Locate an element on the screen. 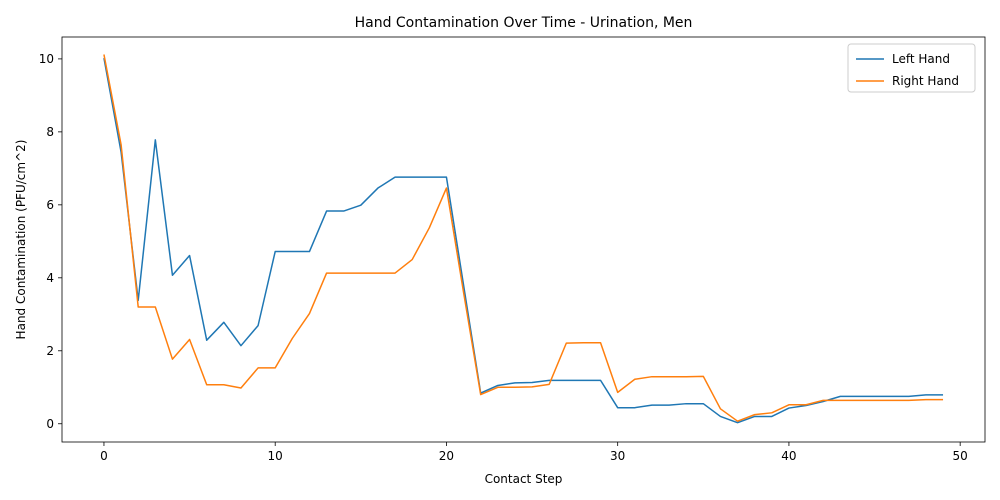  y-tick-label: 8 is located at coordinates (50, 132).